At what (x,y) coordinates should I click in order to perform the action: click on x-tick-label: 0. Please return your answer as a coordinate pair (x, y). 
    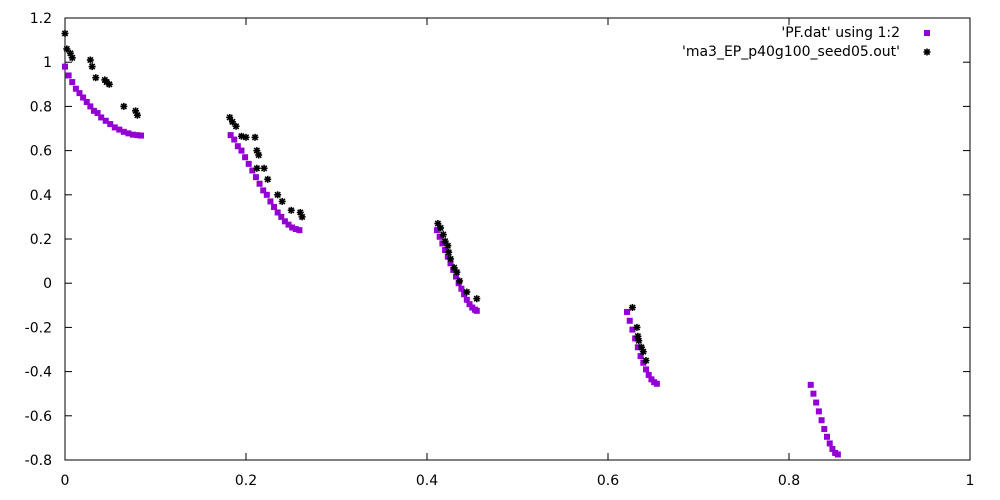
    Looking at the image, I should click on (65, 481).